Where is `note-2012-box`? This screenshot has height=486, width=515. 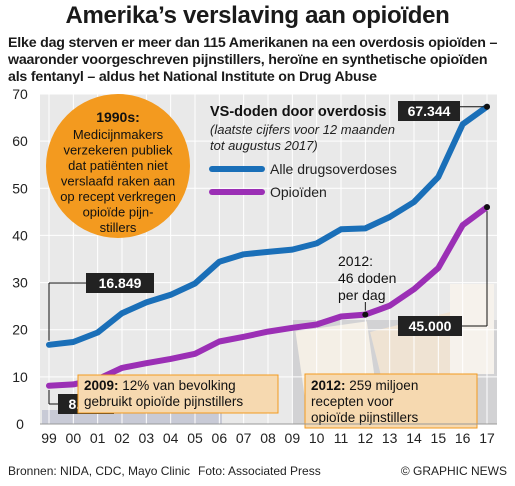
note-2012-box is located at coordinates (391, 401).